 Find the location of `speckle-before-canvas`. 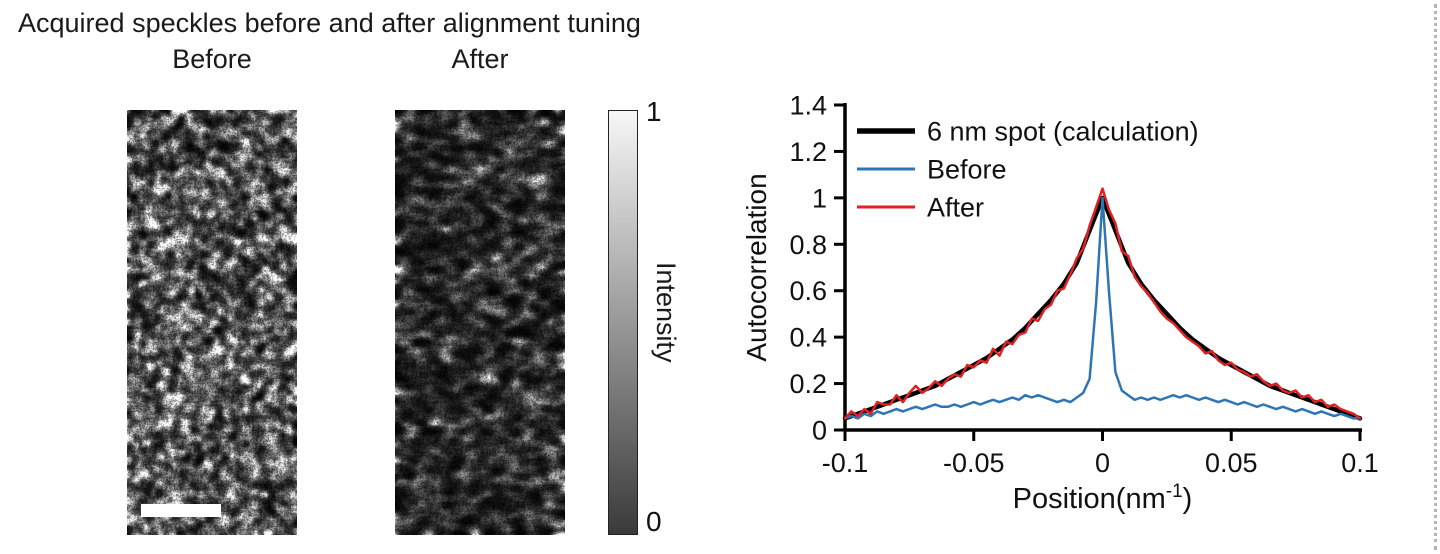

speckle-before-canvas is located at coordinates (212, 322).